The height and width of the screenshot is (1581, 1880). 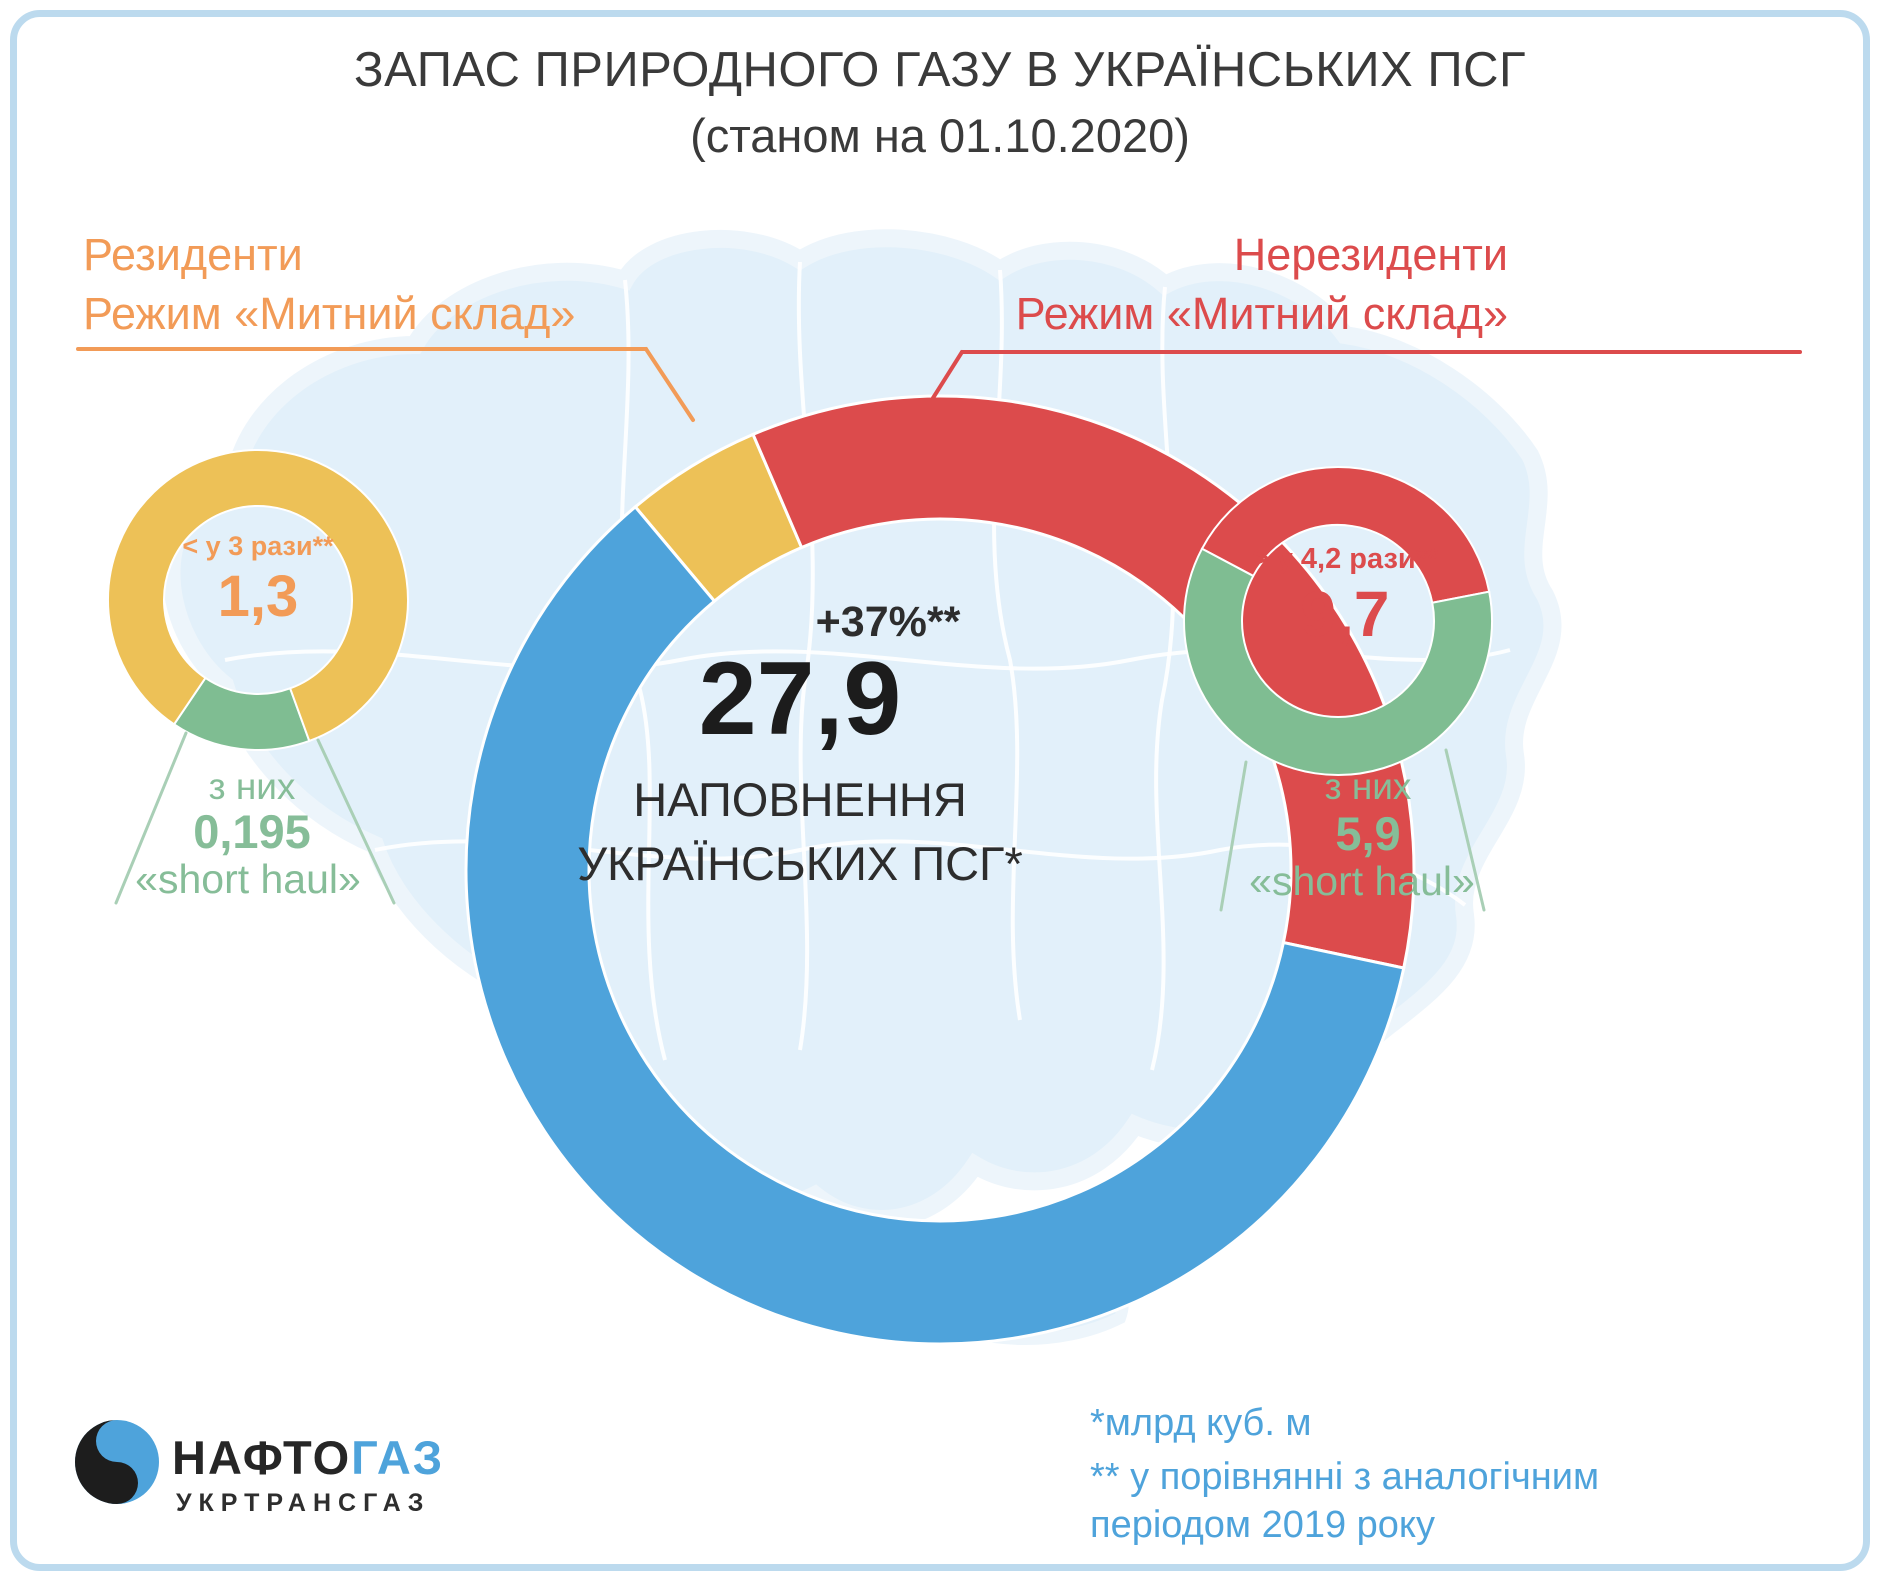 What do you see at coordinates (252, 831) in the screenshot?
I see `residents-callout-value: 0,195` at bounding box center [252, 831].